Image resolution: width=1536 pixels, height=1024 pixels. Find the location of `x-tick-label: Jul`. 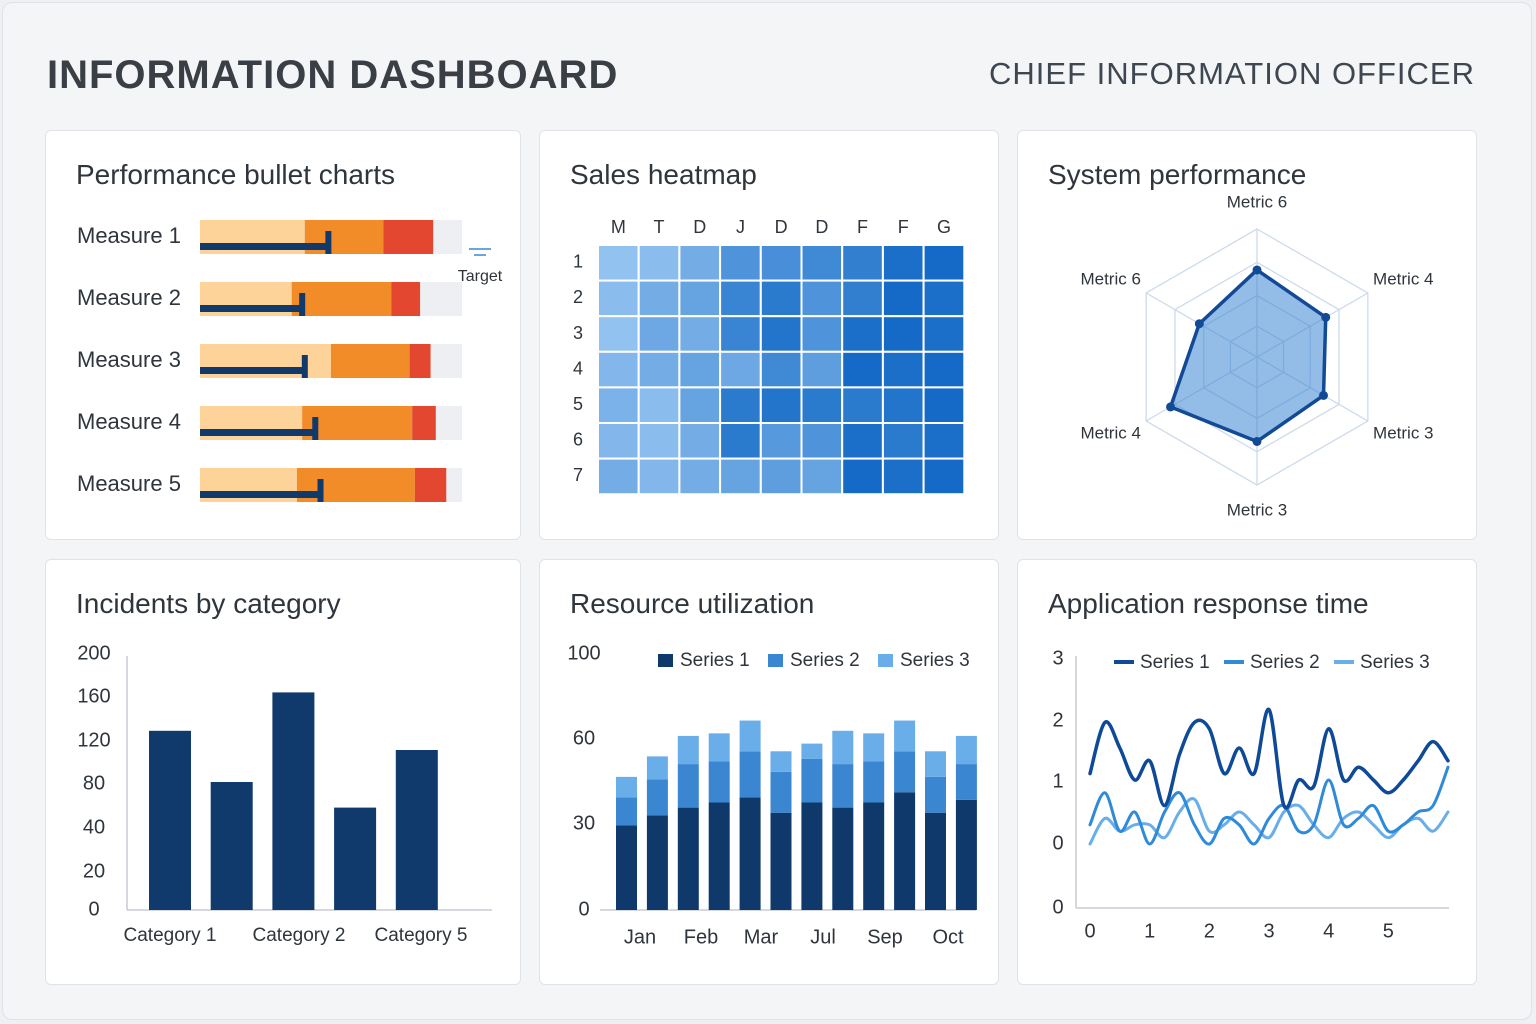

x-tick-label: Jul is located at coordinates (823, 937).